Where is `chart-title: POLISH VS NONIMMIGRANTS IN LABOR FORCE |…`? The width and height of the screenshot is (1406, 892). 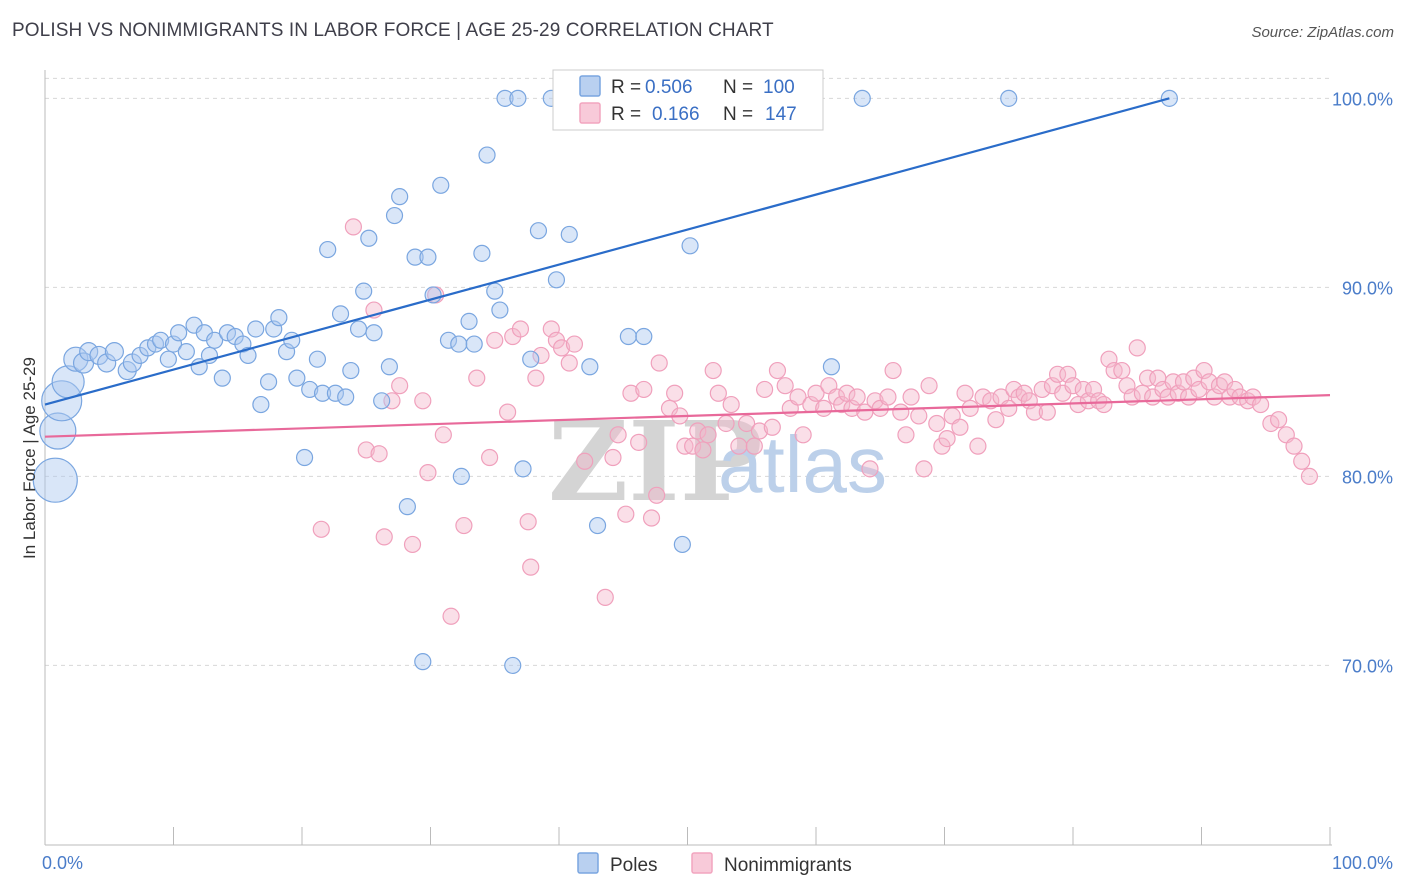
chart-title: POLISH VS NONIMMIGRANTS IN LABOR FORCE |… is located at coordinates (393, 30).